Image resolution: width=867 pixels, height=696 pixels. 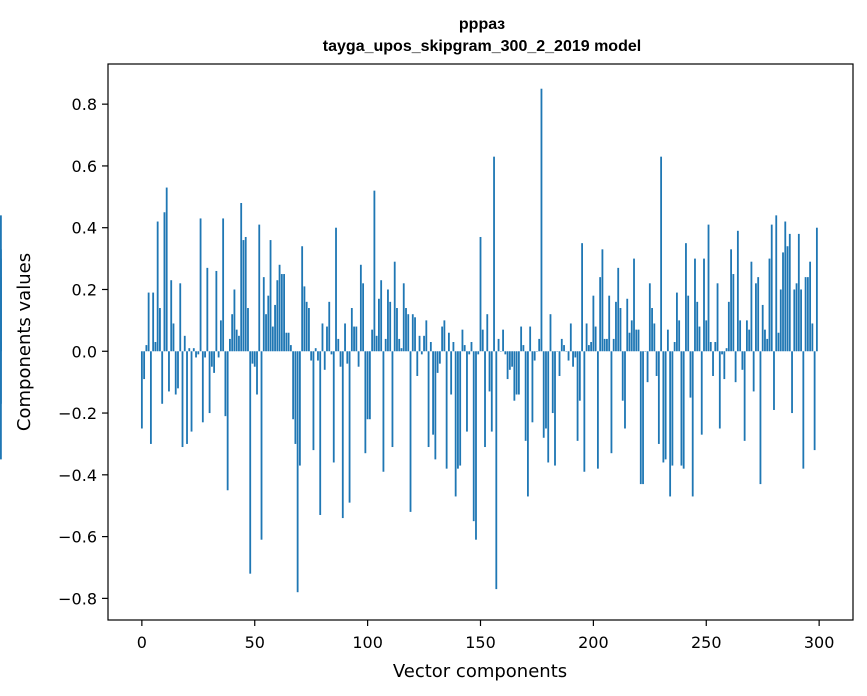 What do you see at coordinates (77, 537) in the screenshot?
I see `y-tick-label: −0.6` at bounding box center [77, 537].